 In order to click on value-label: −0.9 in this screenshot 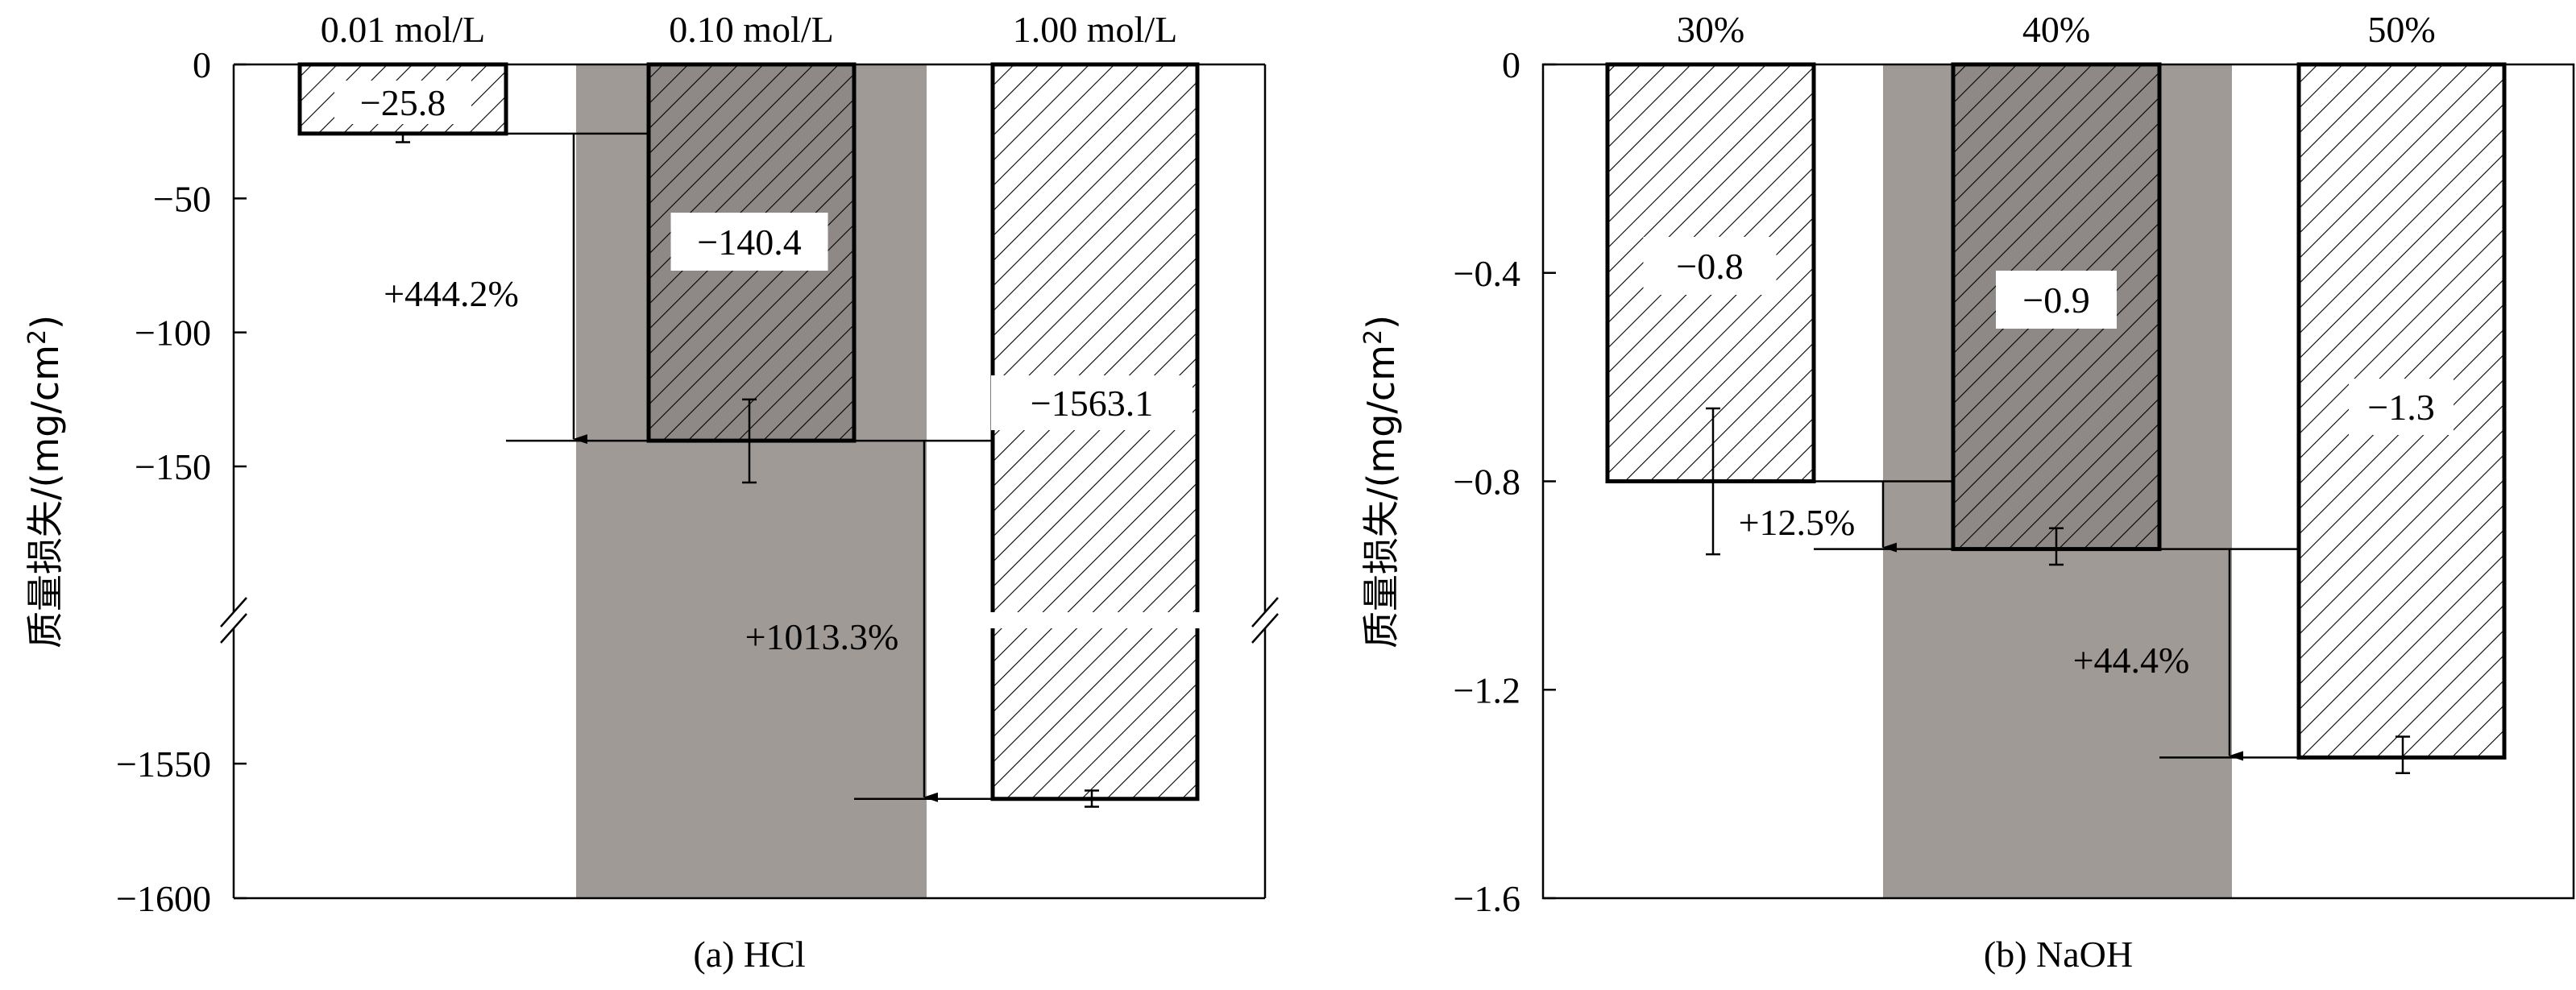, I will do `click(2055, 300)`.